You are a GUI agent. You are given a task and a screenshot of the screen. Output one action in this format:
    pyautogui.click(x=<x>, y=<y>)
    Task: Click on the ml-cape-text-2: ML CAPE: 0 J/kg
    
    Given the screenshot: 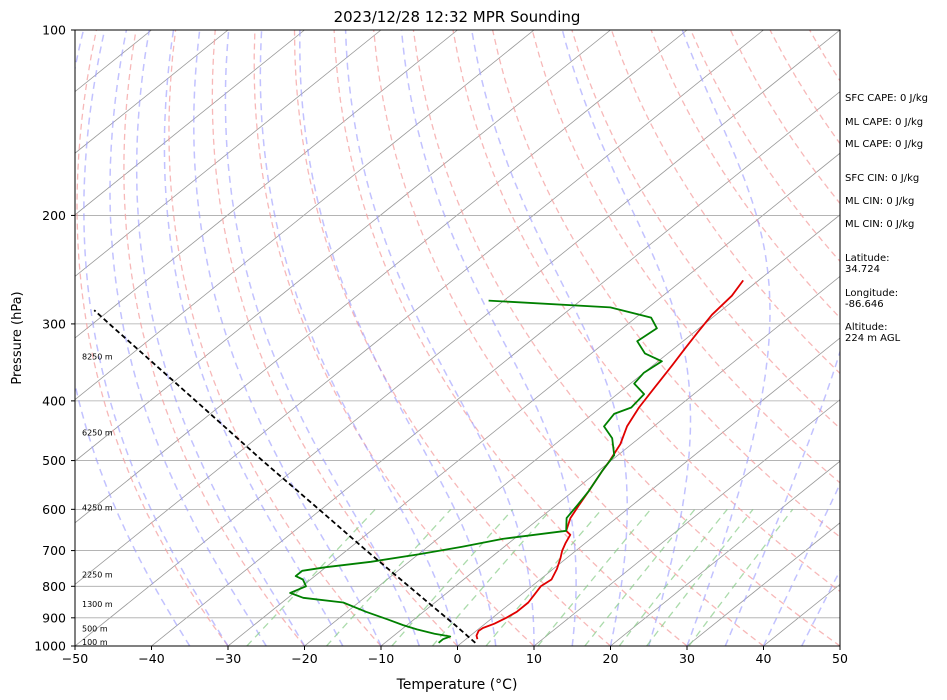 What is the action you would take?
    pyautogui.click(x=884, y=144)
    